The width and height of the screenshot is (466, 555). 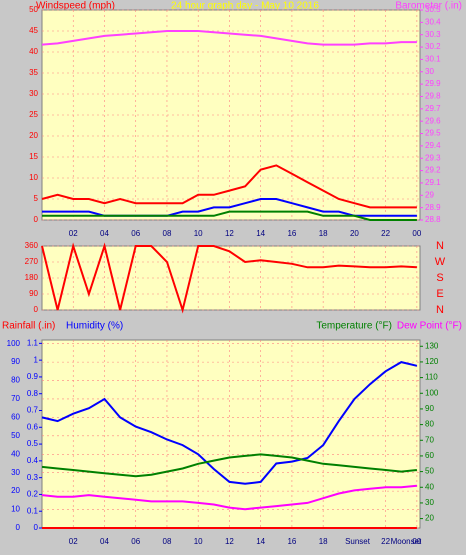 What do you see at coordinates (433, 108) in the screenshot?
I see `y2-tick-label: 29.7` at bounding box center [433, 108].